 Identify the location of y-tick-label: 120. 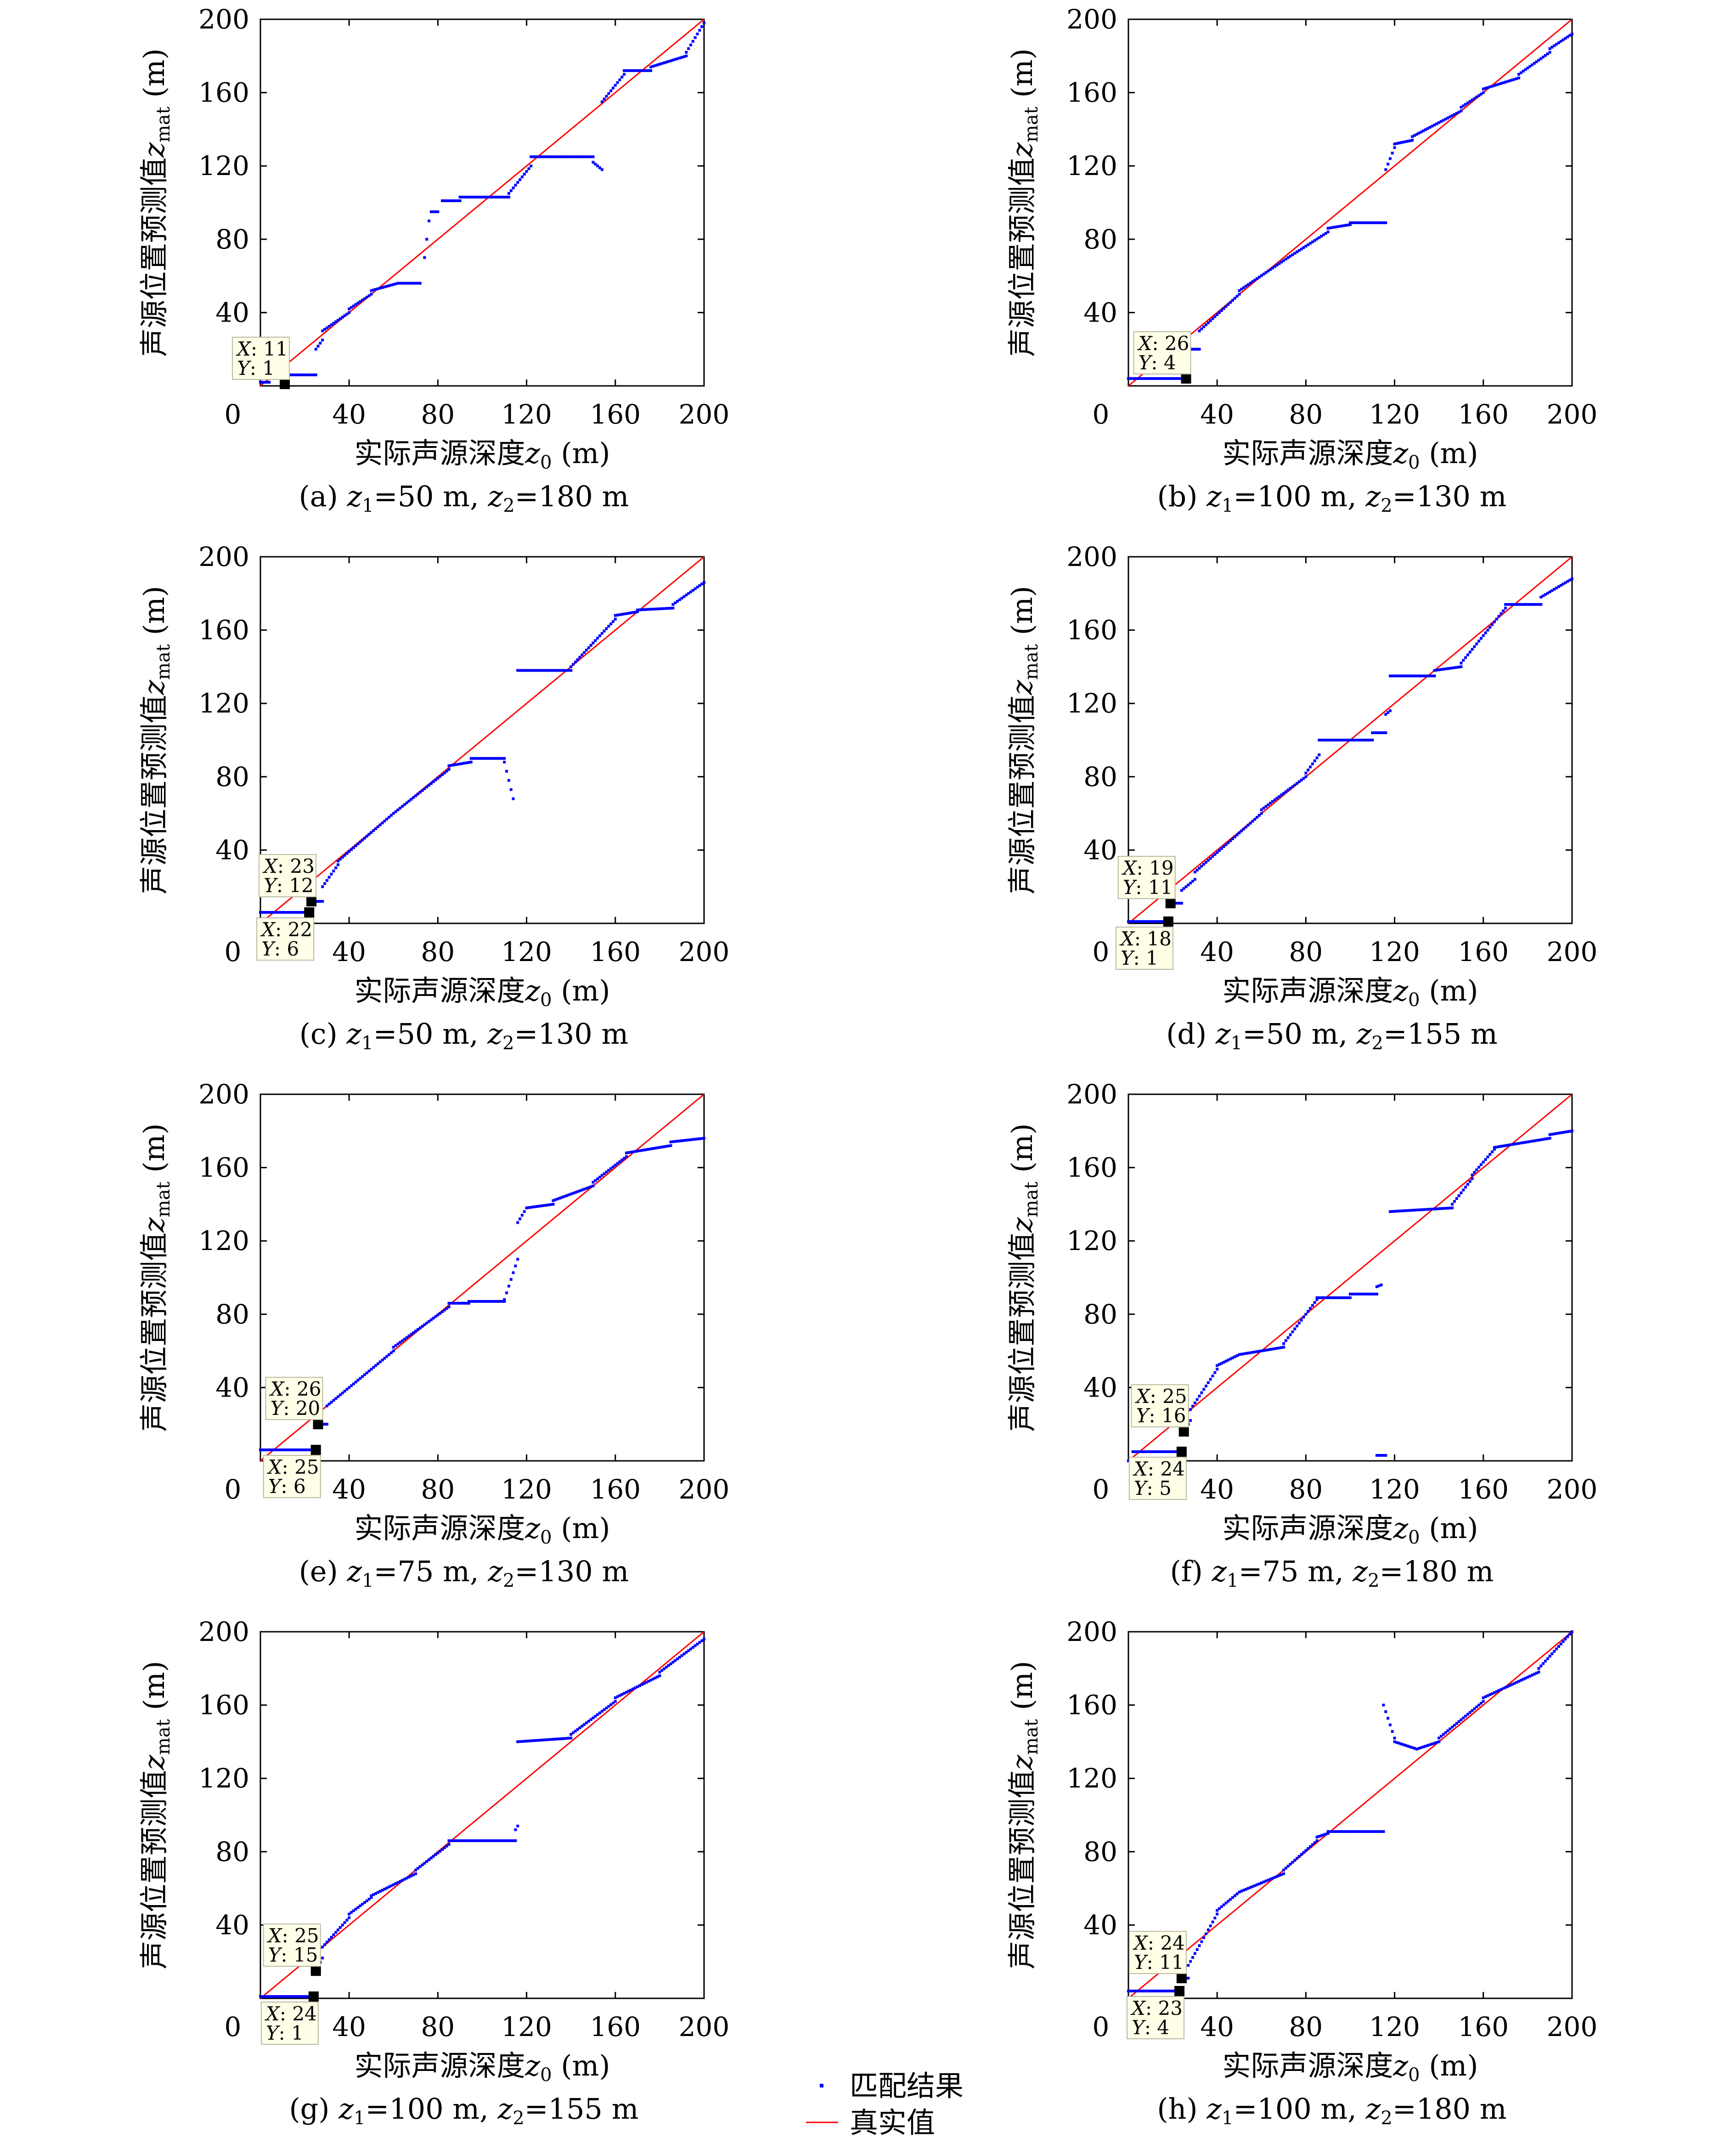
(1091, 703).